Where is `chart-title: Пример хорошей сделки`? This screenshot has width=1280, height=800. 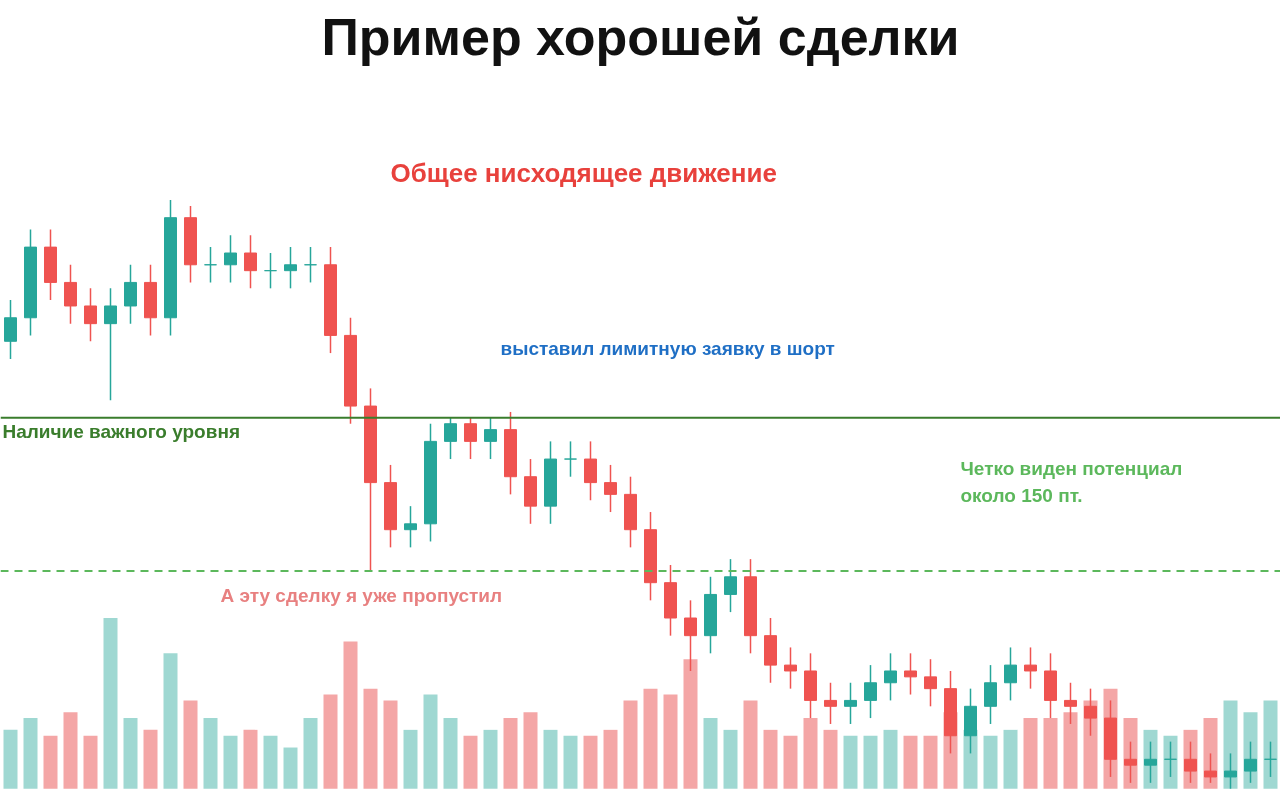
chart-title: Пример хорошей сделки is located at coordinates (640, 36).